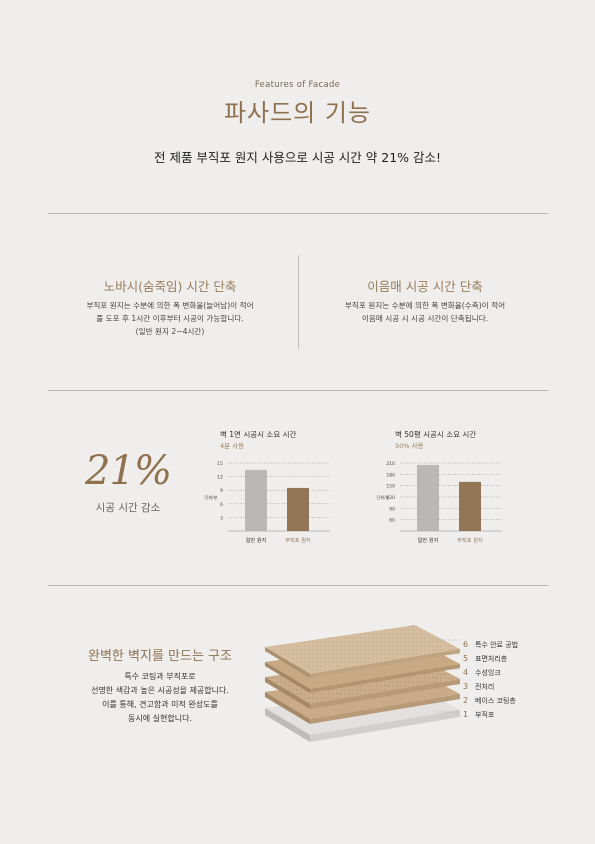  Describe the element at coordinates (485, 658) in the screenshot. I see `legend-row: 5 표면처리층` at that location.